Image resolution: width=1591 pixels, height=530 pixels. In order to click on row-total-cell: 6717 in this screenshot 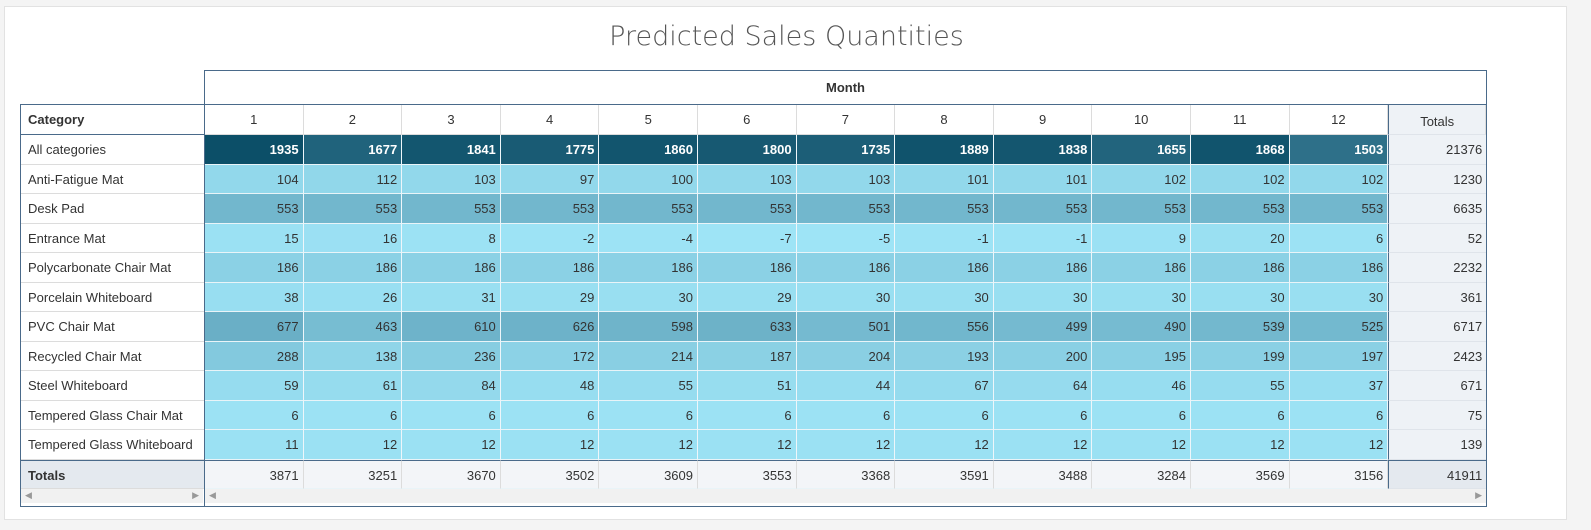, I will do `click(1437, 327)`.